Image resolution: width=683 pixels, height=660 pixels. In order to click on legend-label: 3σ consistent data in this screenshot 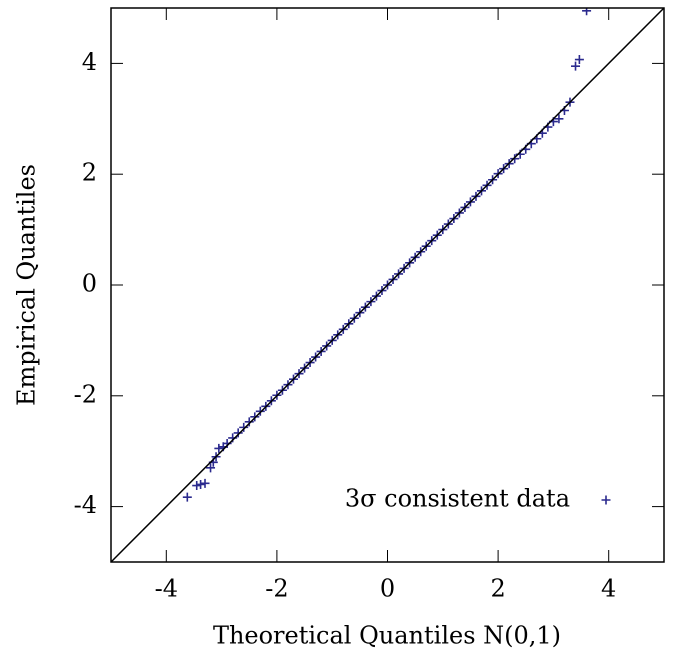, I will do `click(457, 499)`.